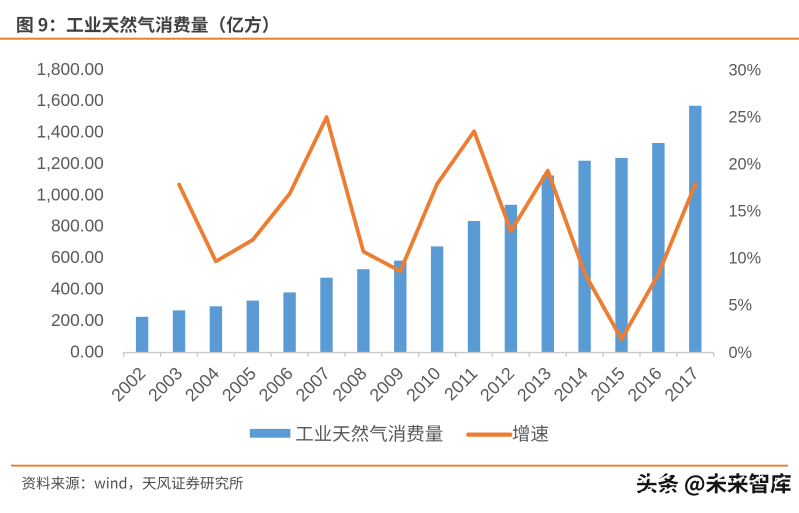  I want to click on svg-text: 10%, so click(745, 259).